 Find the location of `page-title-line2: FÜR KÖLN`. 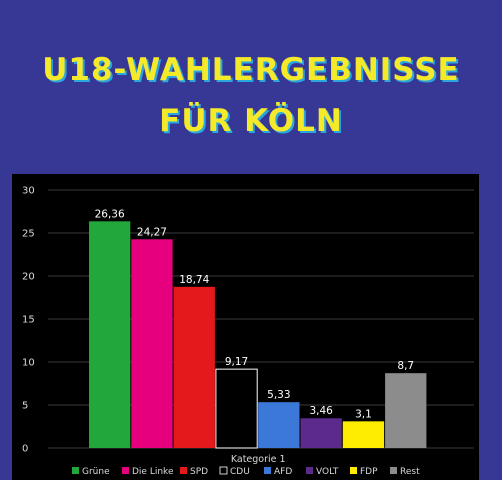

page-title-line2: FÜR KÖLN is located at coordinates (251, 121).